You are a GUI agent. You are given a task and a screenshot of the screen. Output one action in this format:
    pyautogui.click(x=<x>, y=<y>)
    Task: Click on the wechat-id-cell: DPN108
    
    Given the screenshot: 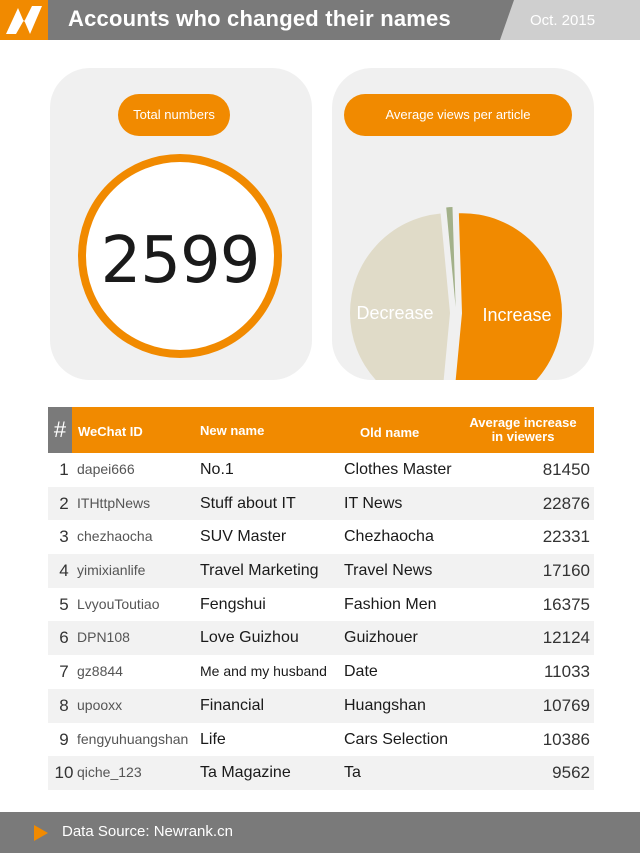 What is the action you would take?
    pyautogui.click(x=103, y=637)
    